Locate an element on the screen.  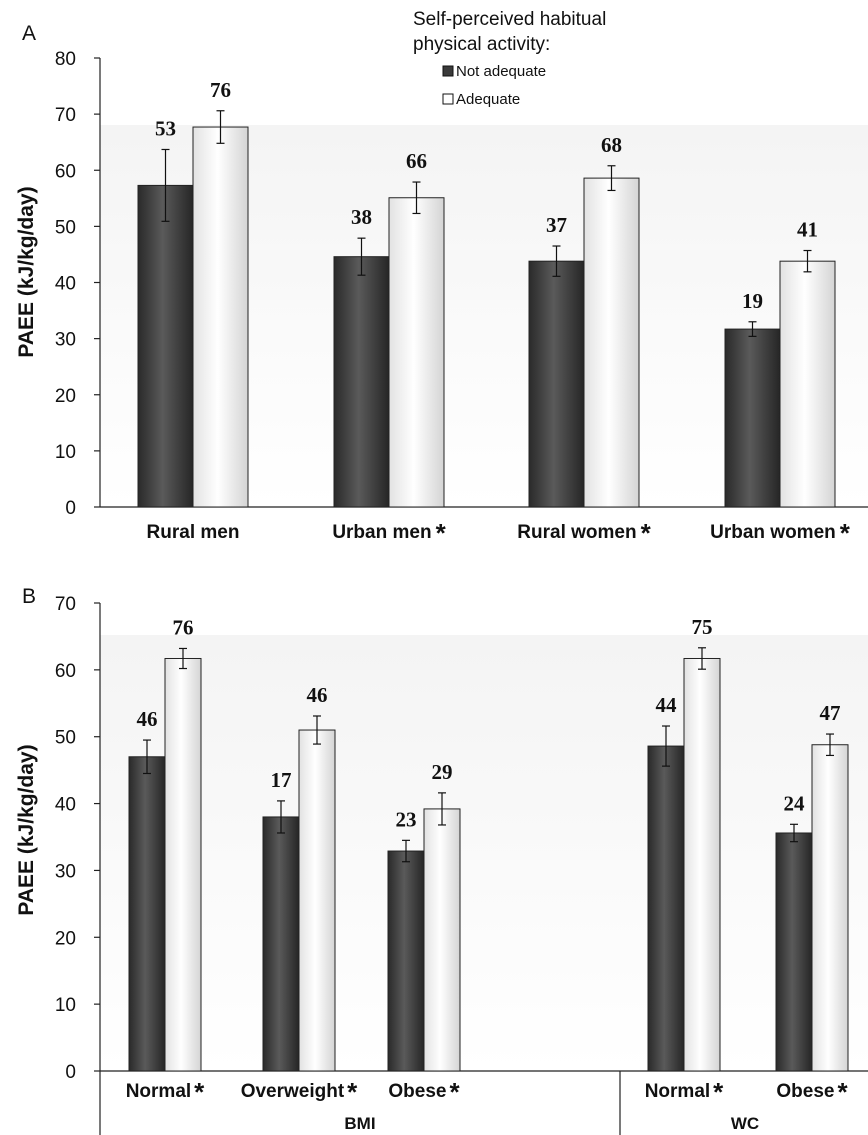
legend-swatch-not-adequate is located at coordinates (448, 71).